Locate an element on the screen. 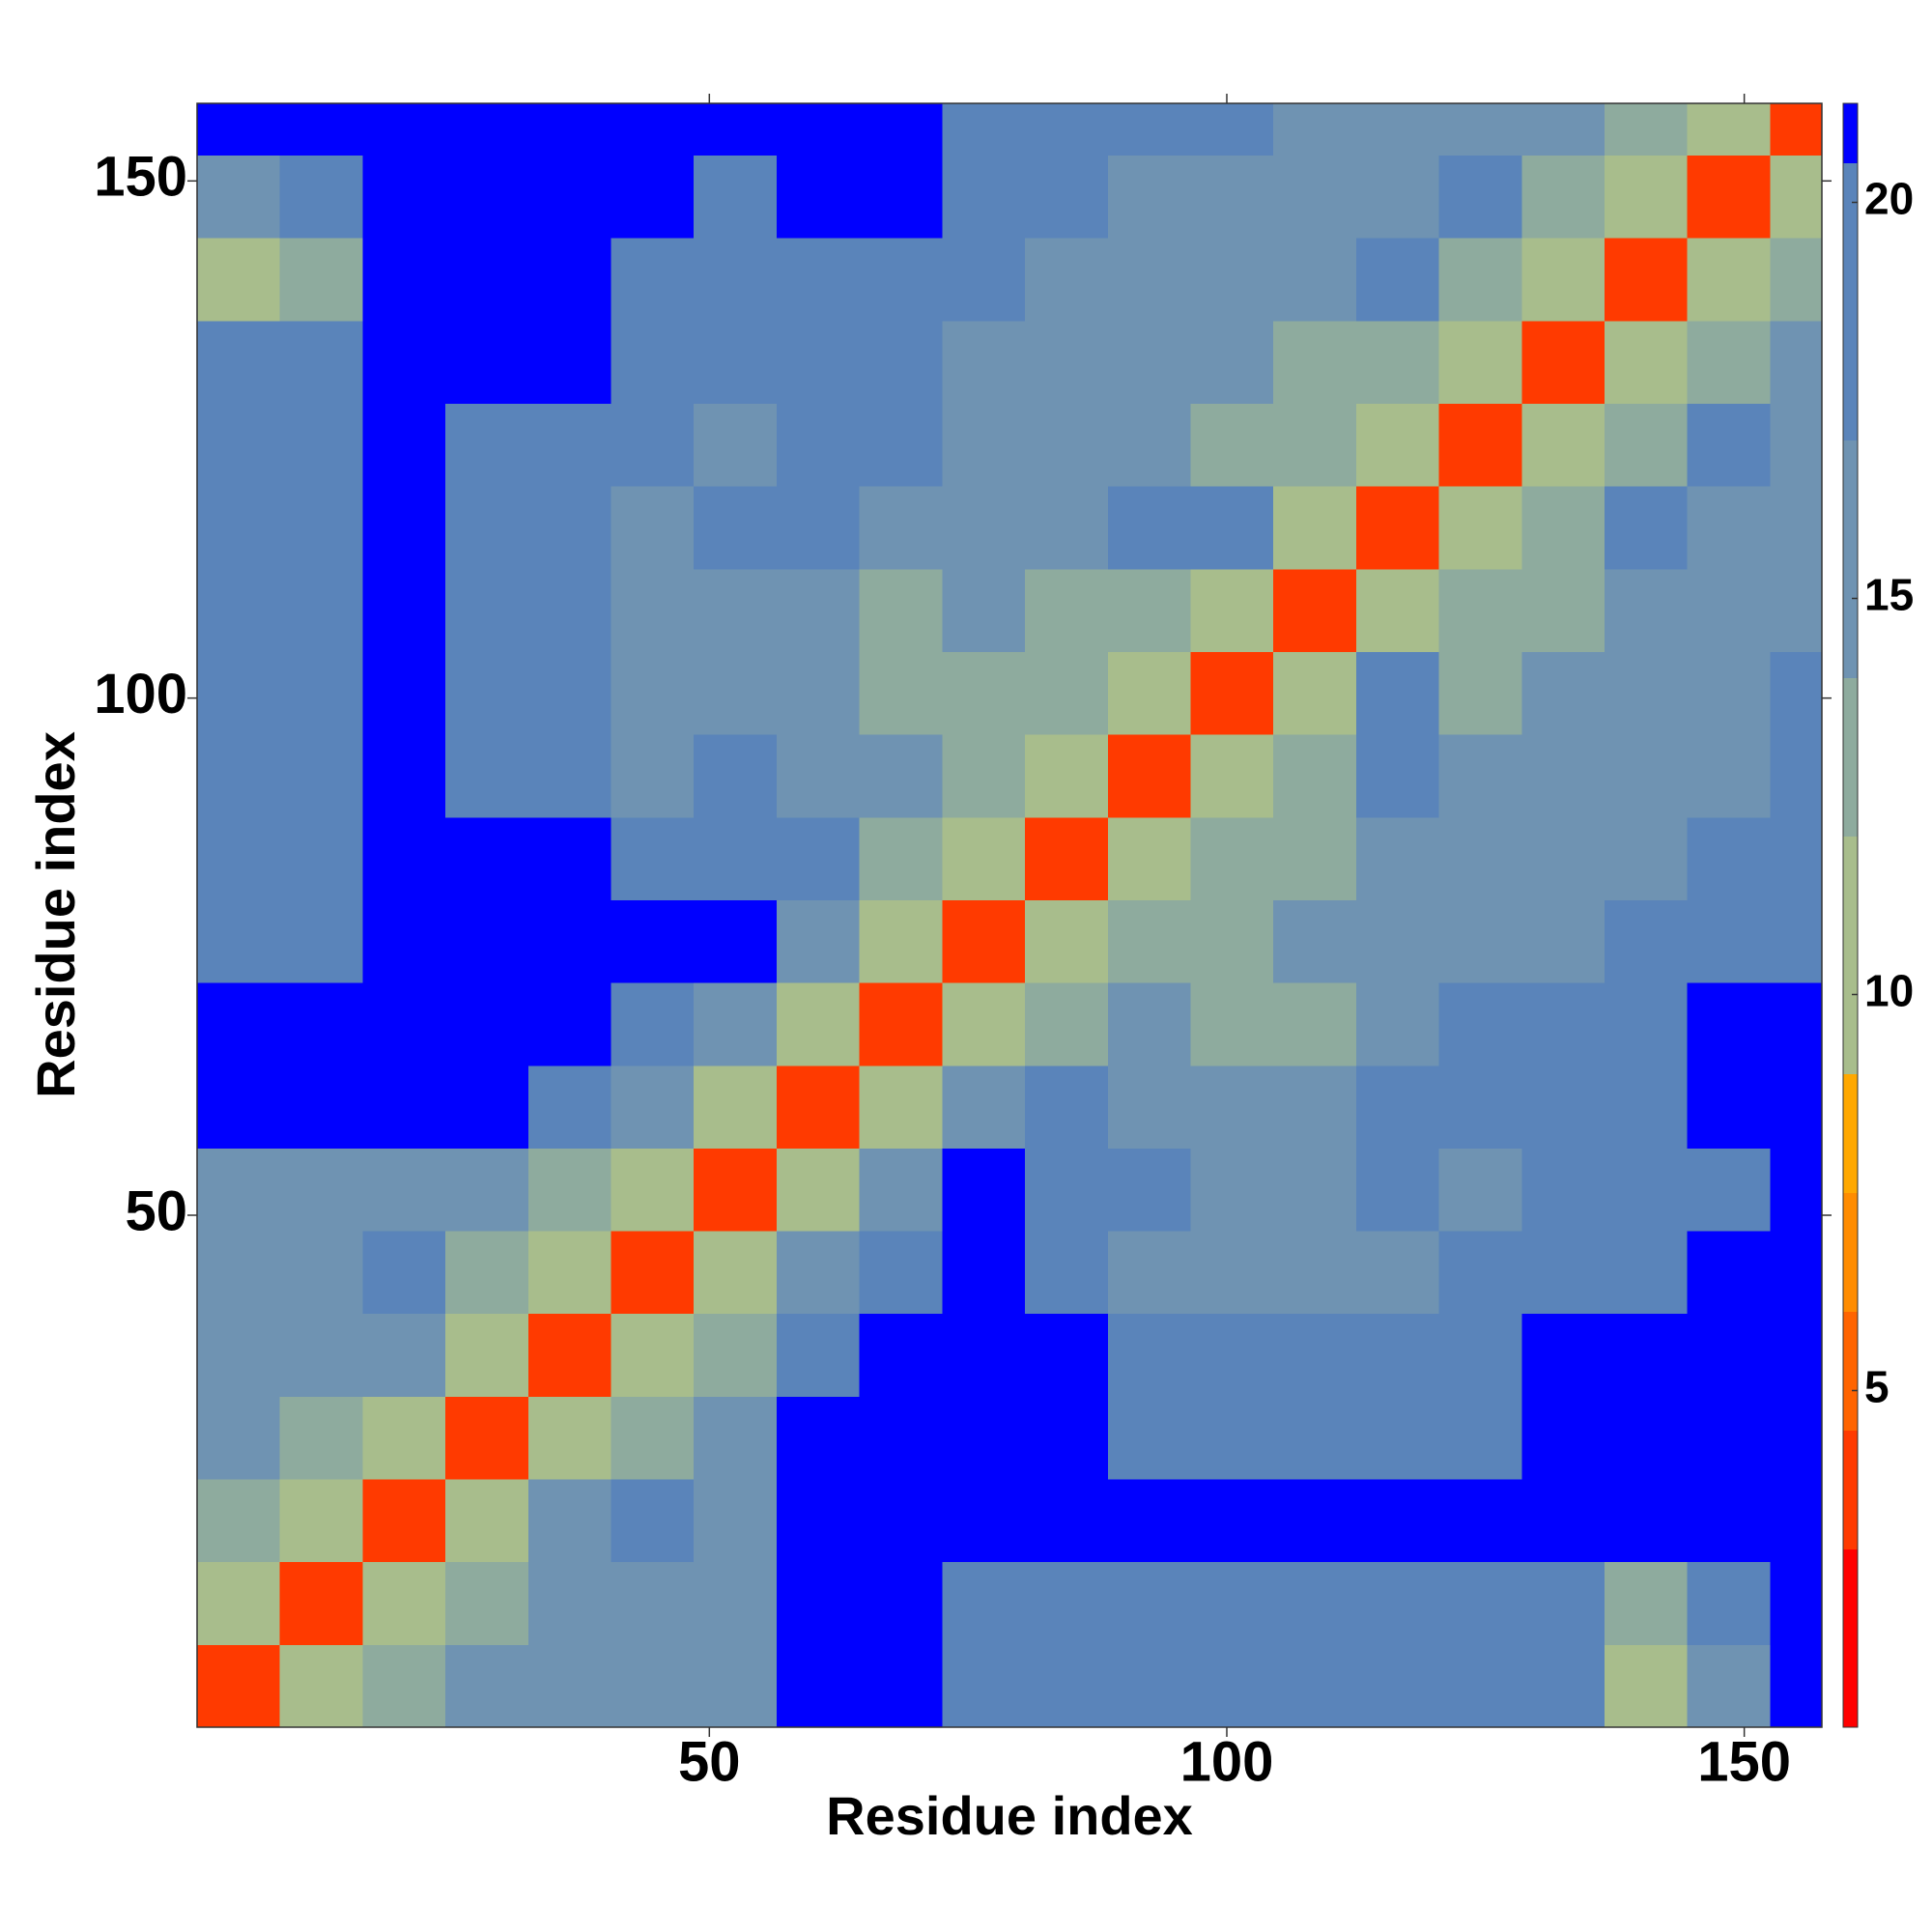 The height and width of the screenshot is (1932, 1932). y-tick-label: 50 is located at coordinates (156, 1210).